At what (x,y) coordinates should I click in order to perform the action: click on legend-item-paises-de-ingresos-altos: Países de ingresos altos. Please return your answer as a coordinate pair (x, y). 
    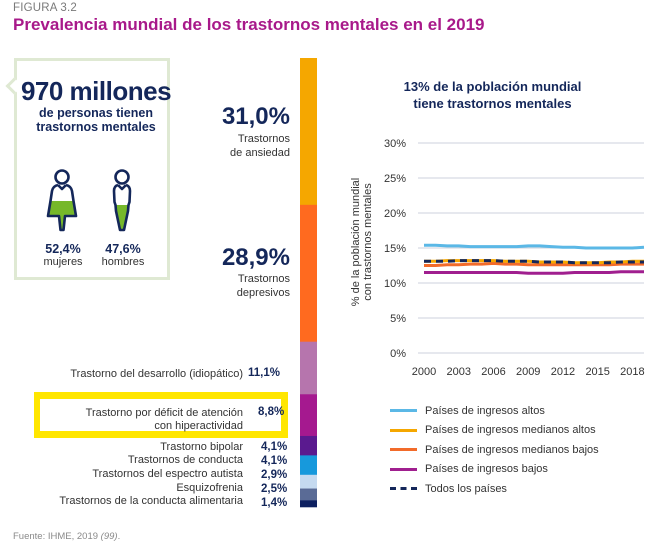
    Looking at the image, I should click on (494, 411).